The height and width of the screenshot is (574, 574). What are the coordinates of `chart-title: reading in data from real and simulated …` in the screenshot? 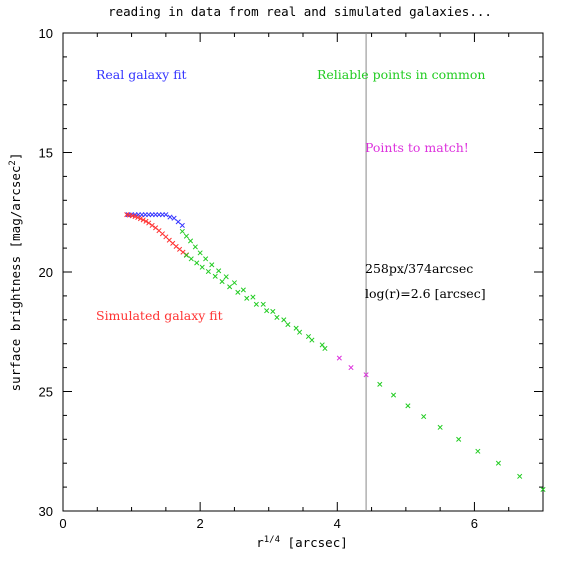 It's located at (300, 11).